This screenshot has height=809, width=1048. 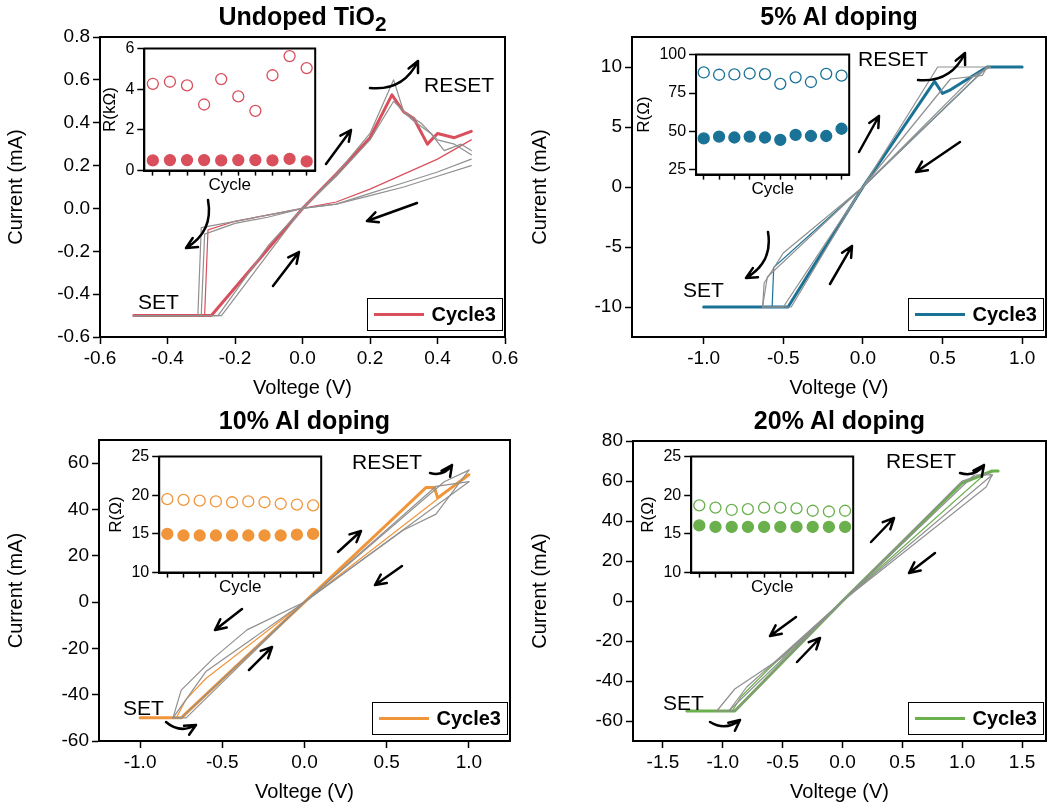 I want to click on y-axis-title: R(kΩ), so click(x=109, y=110).